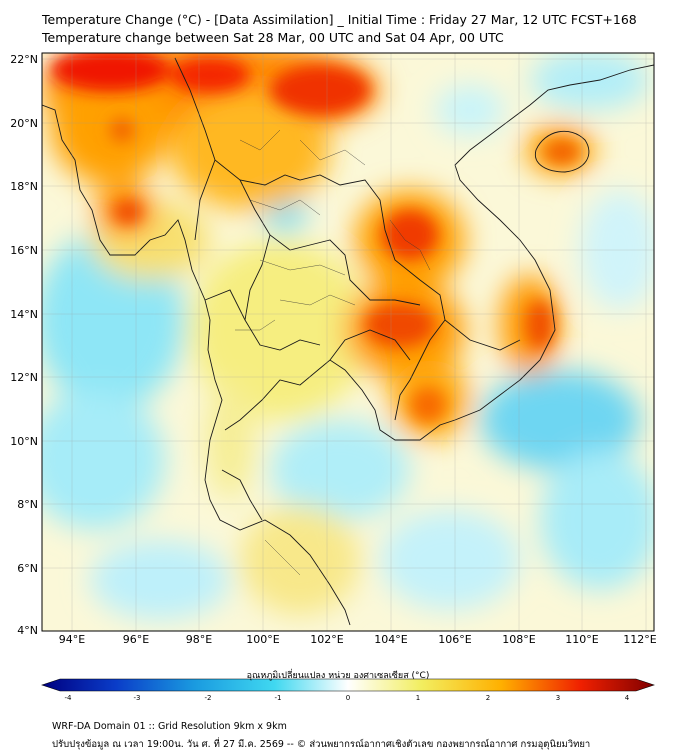  I want to click on lat-label-18: 18°N, so click(24, 186).